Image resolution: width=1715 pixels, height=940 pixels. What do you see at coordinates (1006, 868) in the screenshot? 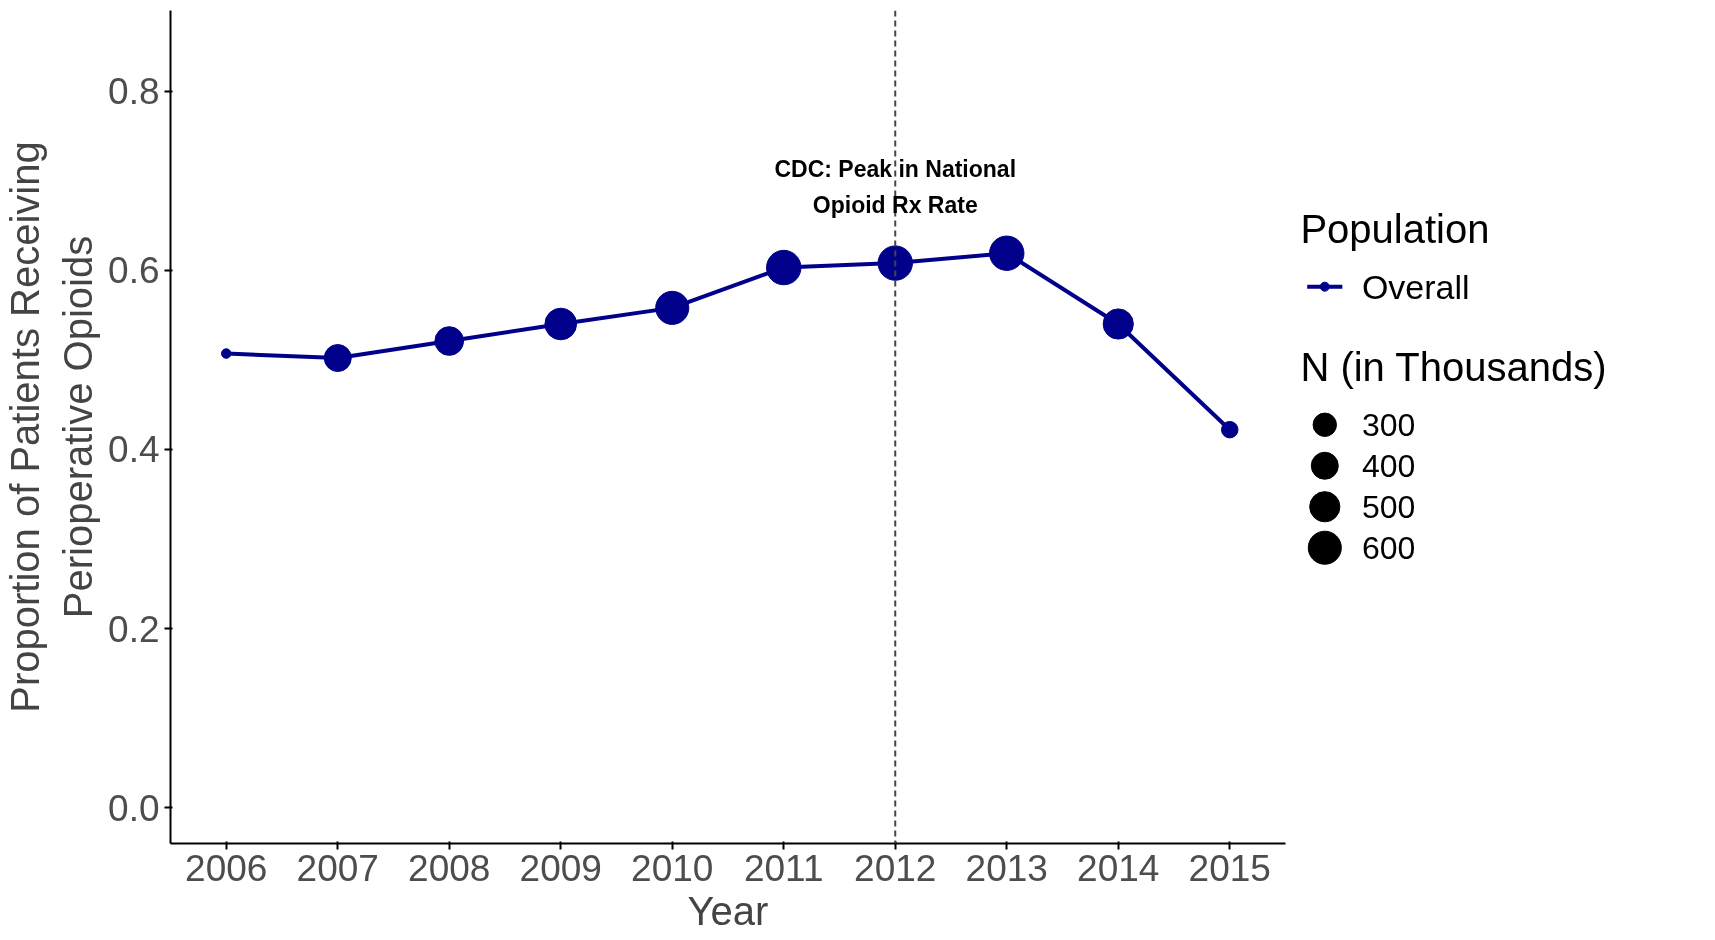
I see `x-tick-label: 2013` at bounding box center [1006, 868].